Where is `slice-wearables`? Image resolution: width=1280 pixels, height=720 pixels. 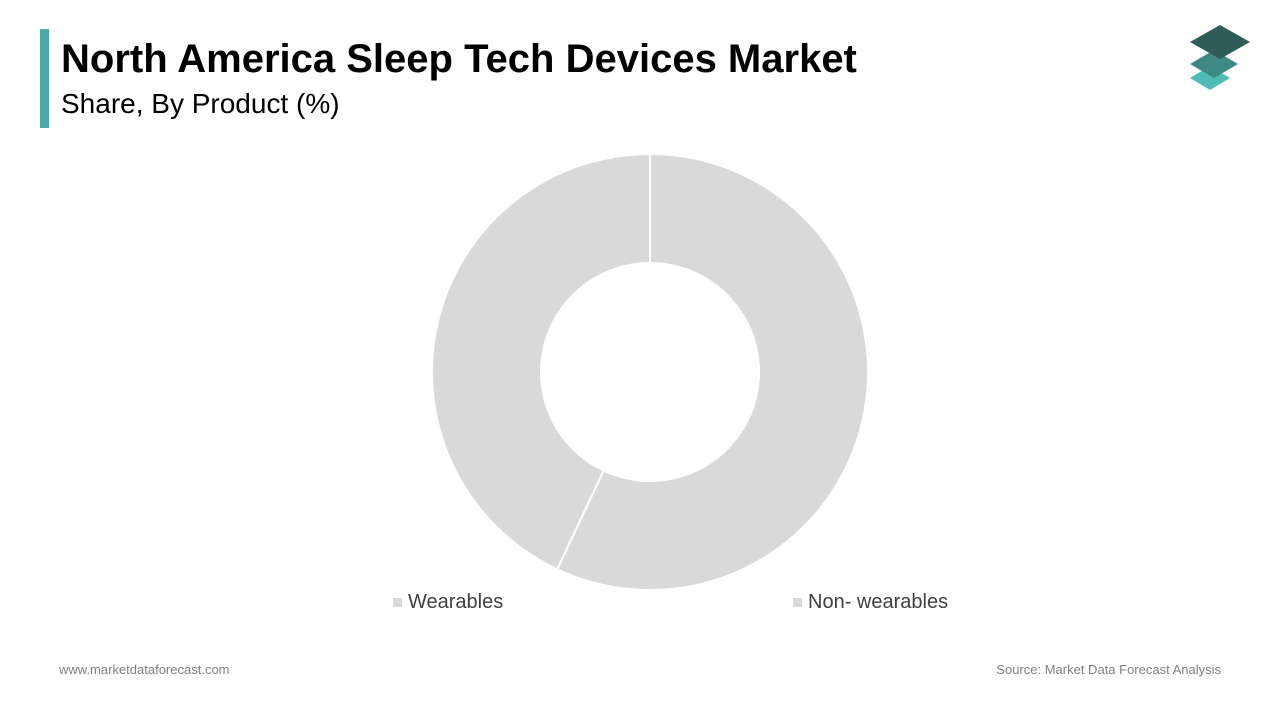
slice-wearables is located at coordinates (541, 361).